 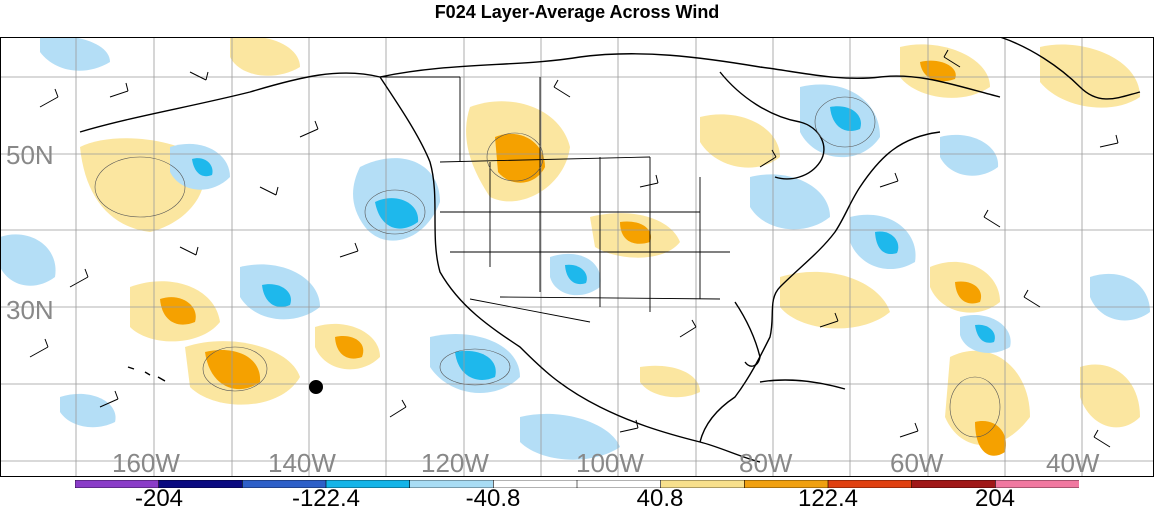 What do you see at coordinates (146, 374) in the screenshot?
I see `hawaii-islands` at bounding box center [146, 374].